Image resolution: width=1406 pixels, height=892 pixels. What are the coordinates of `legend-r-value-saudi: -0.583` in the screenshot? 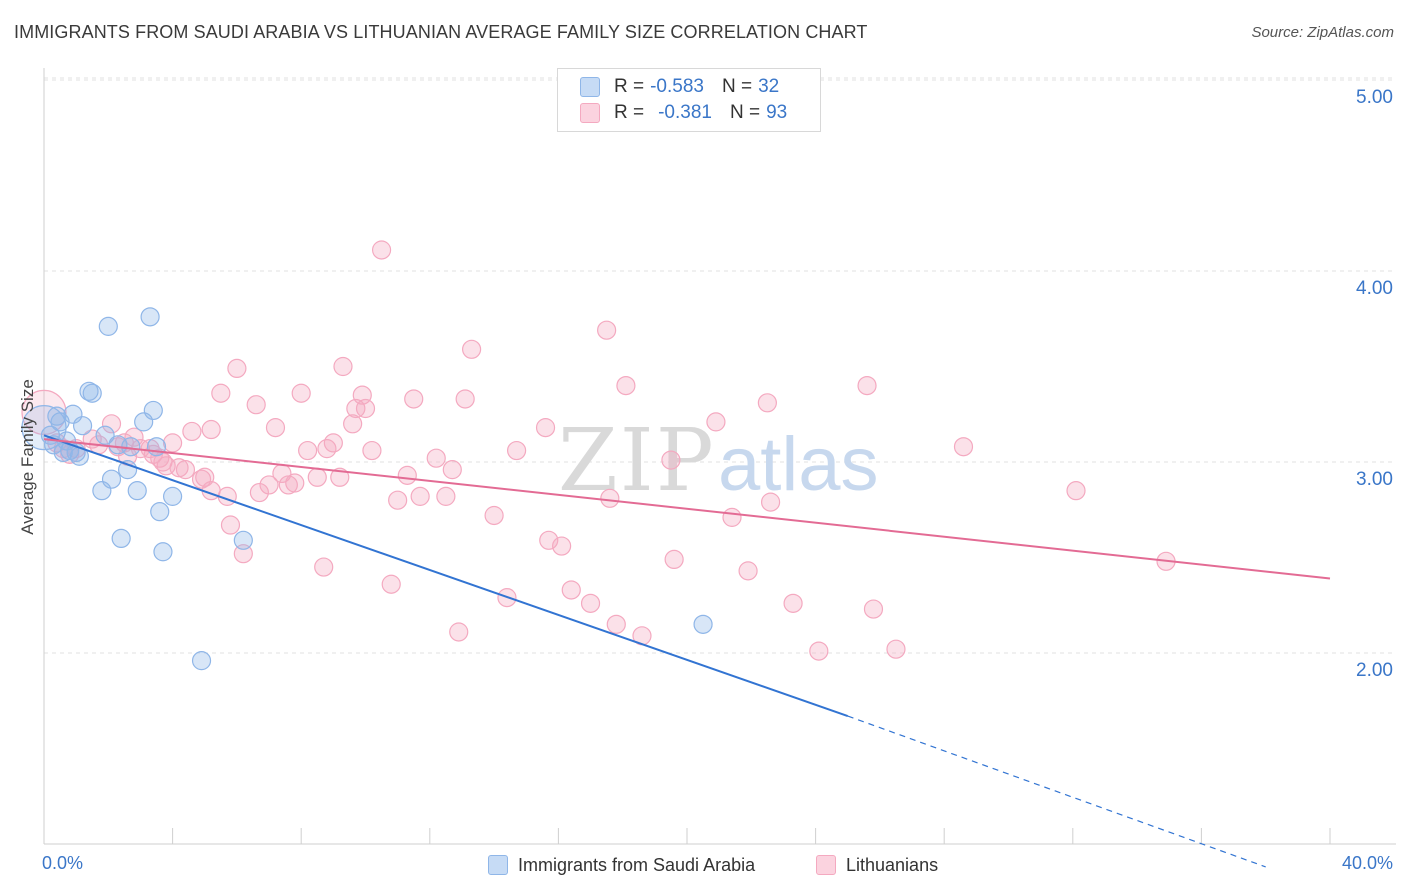 It's located at (677, 86).